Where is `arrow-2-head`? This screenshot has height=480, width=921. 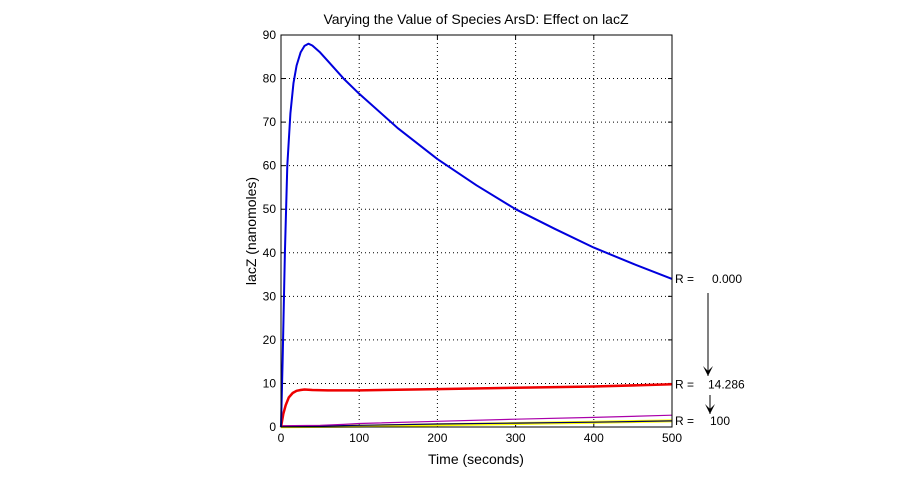
arrow-2-head is located at coordinates (710, 409).